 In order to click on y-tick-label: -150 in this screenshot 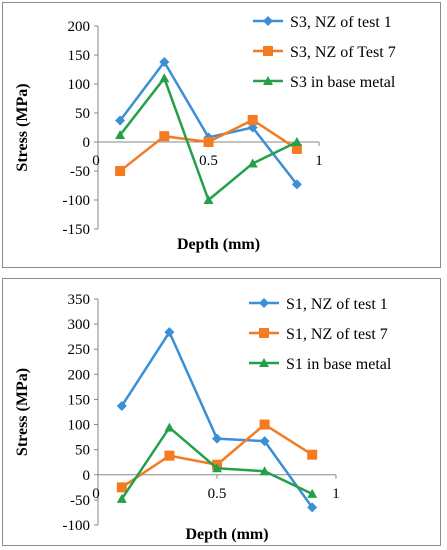, I will do `click(77, 230)`.